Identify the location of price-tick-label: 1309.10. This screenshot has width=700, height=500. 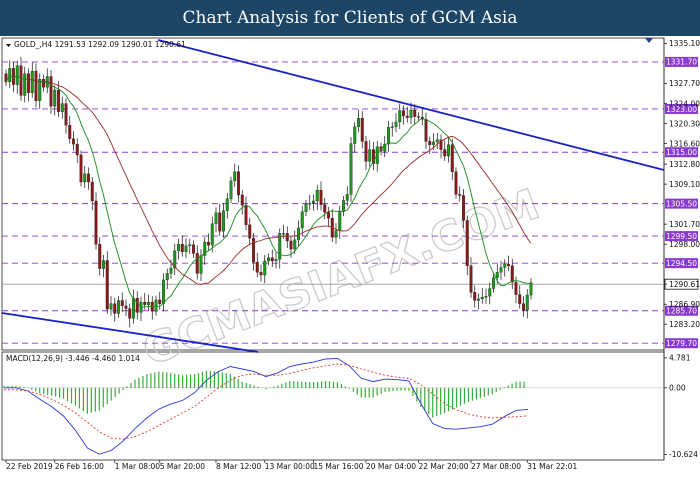
(684, 184).